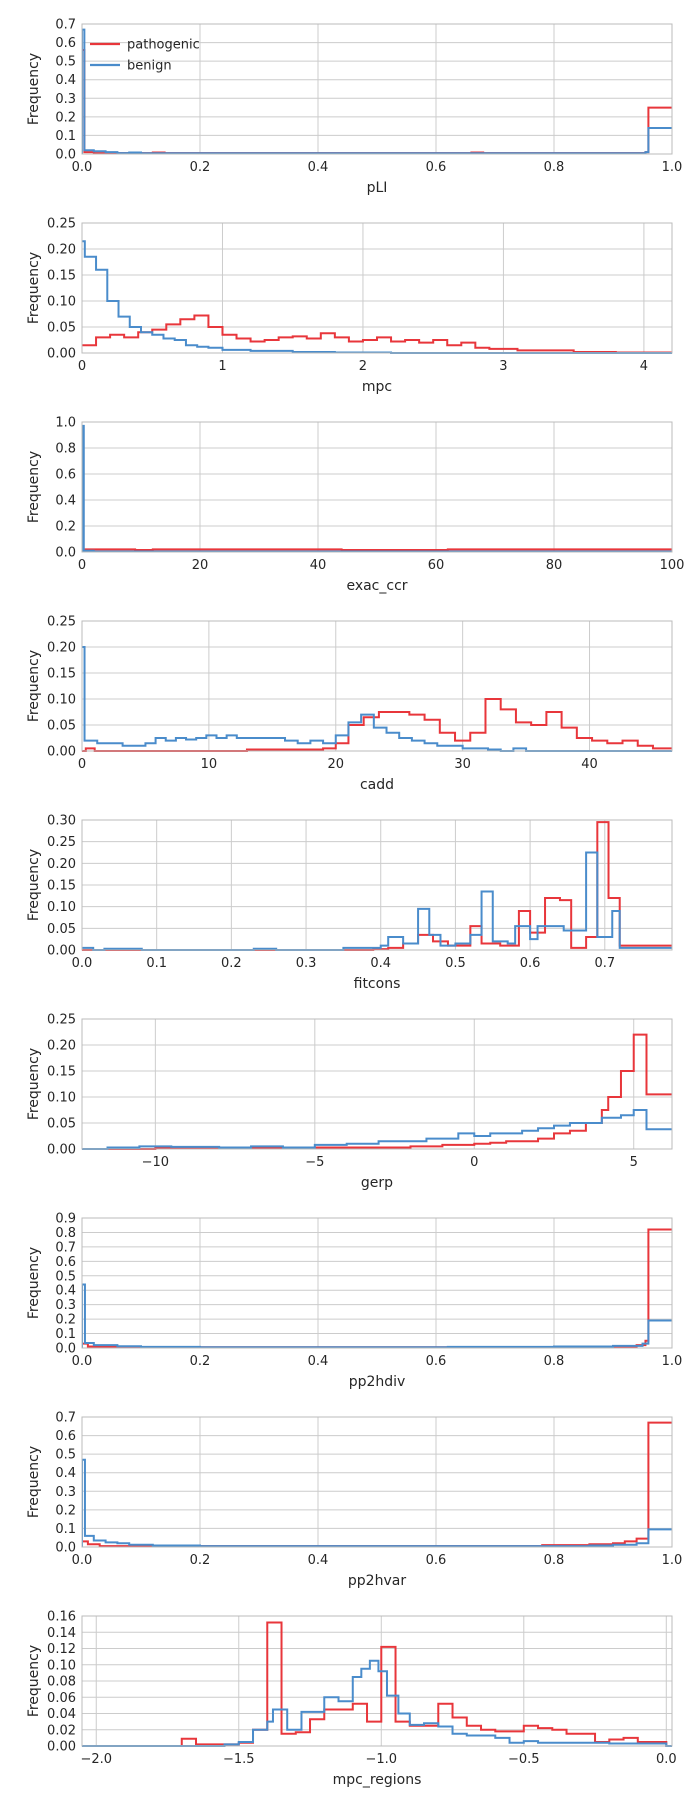 This screenshot has width=700, height=1800. What do you see at coordinates (65, 1233) in the screenshot?
I see `y-tick-label: 0.8` at bounding box center [65, 1233].